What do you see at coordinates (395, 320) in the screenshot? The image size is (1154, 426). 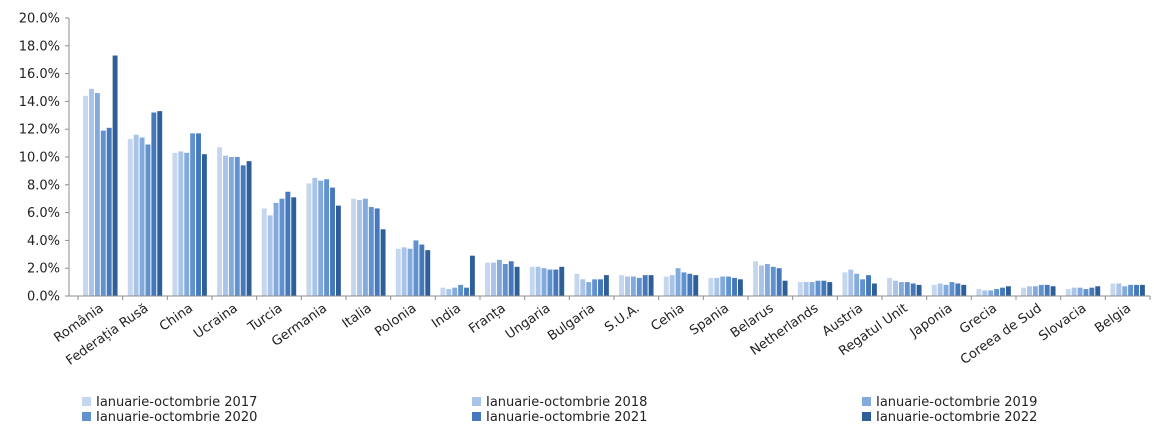 I see `x-category-label: Polonia` at bounding box center [395, 320].